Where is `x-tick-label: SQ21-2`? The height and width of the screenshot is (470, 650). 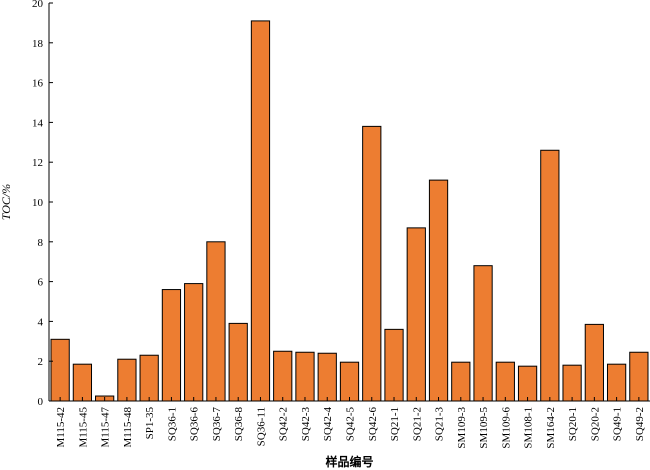
x-tick-label: SQ21-2 is located at coordinates (417, 424).